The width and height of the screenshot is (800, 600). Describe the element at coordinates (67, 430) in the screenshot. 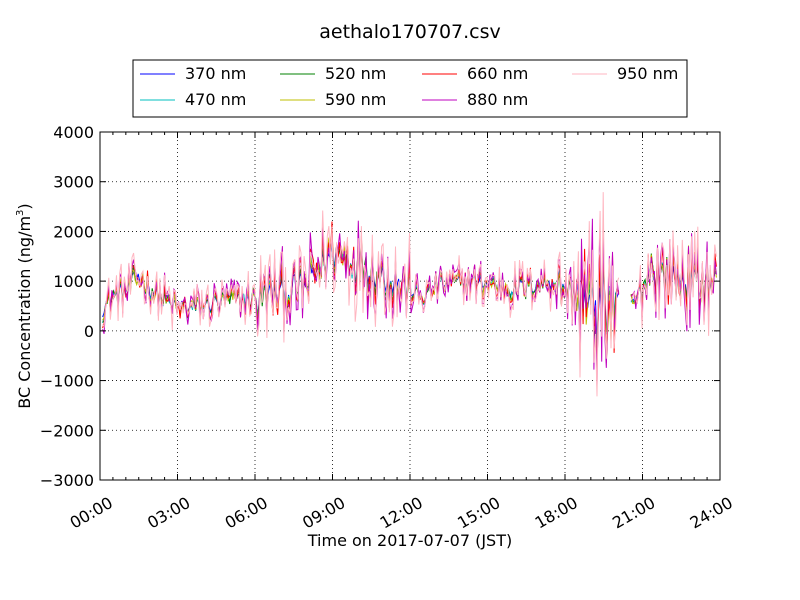

I see `y-tick-label: −2000` at that location.